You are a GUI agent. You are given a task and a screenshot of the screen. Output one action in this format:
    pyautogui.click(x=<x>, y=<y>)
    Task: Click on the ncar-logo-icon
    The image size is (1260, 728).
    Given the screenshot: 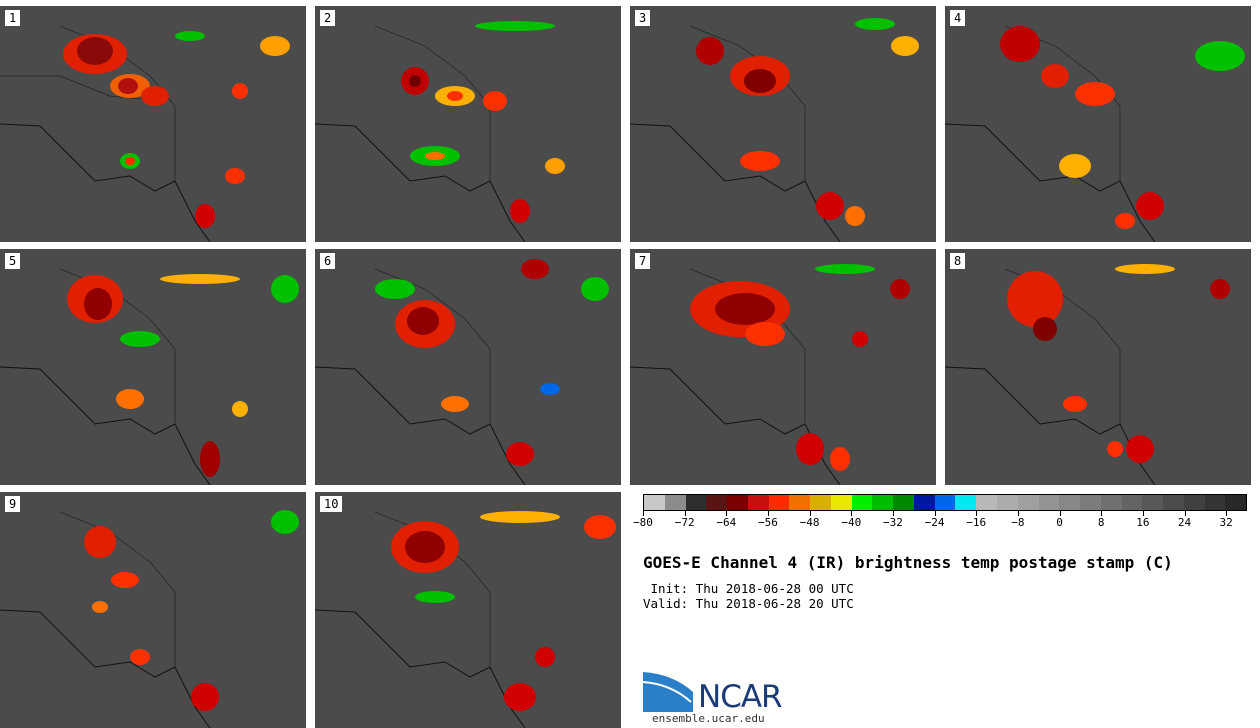 What is the action you would take?
    pyautogui.click(x=668, y=692)
    